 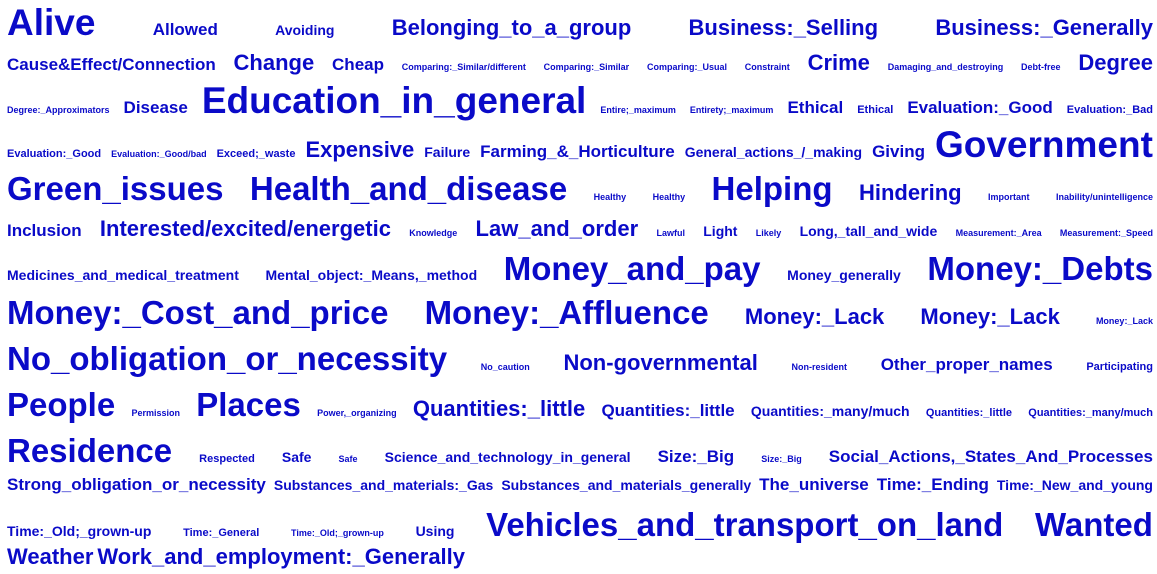 What do you see at coordinates (281, 556) in the screenshot?
I see `tag-word: Work_and_employment:_Generally` at bounding box center [281, 556].